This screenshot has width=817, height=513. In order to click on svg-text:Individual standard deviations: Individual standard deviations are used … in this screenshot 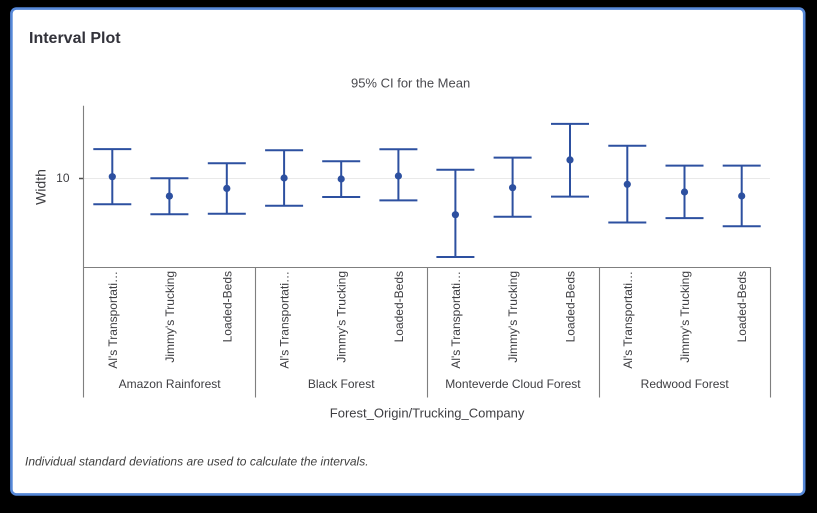, I will do `click(197, 462)`.